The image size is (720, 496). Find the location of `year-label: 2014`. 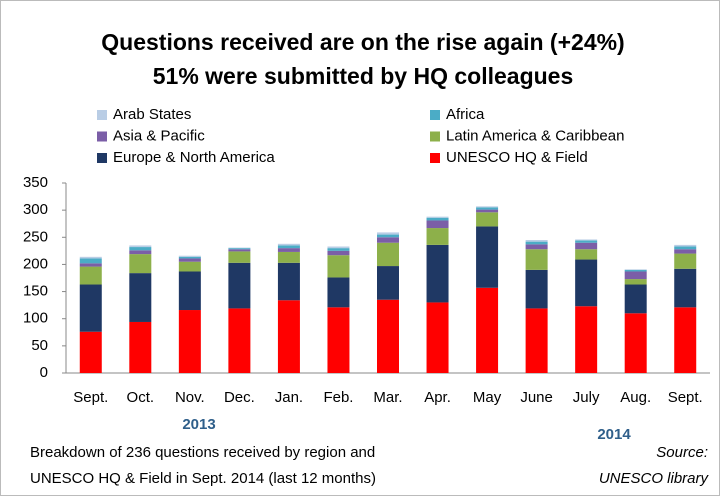

year-label: 2014 is located at coordinates (614, 434).